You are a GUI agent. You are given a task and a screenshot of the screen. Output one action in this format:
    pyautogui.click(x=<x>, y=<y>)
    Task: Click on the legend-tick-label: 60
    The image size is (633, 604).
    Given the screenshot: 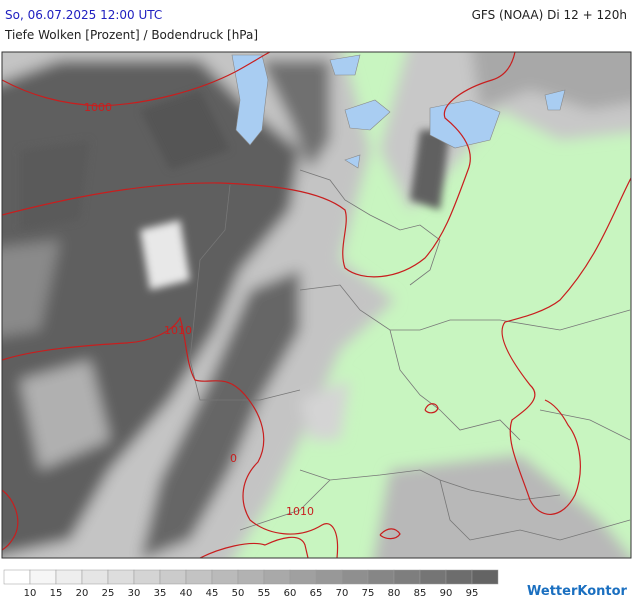 What is the action you would take?
    pyautogui.click(x=290, y=593)
    